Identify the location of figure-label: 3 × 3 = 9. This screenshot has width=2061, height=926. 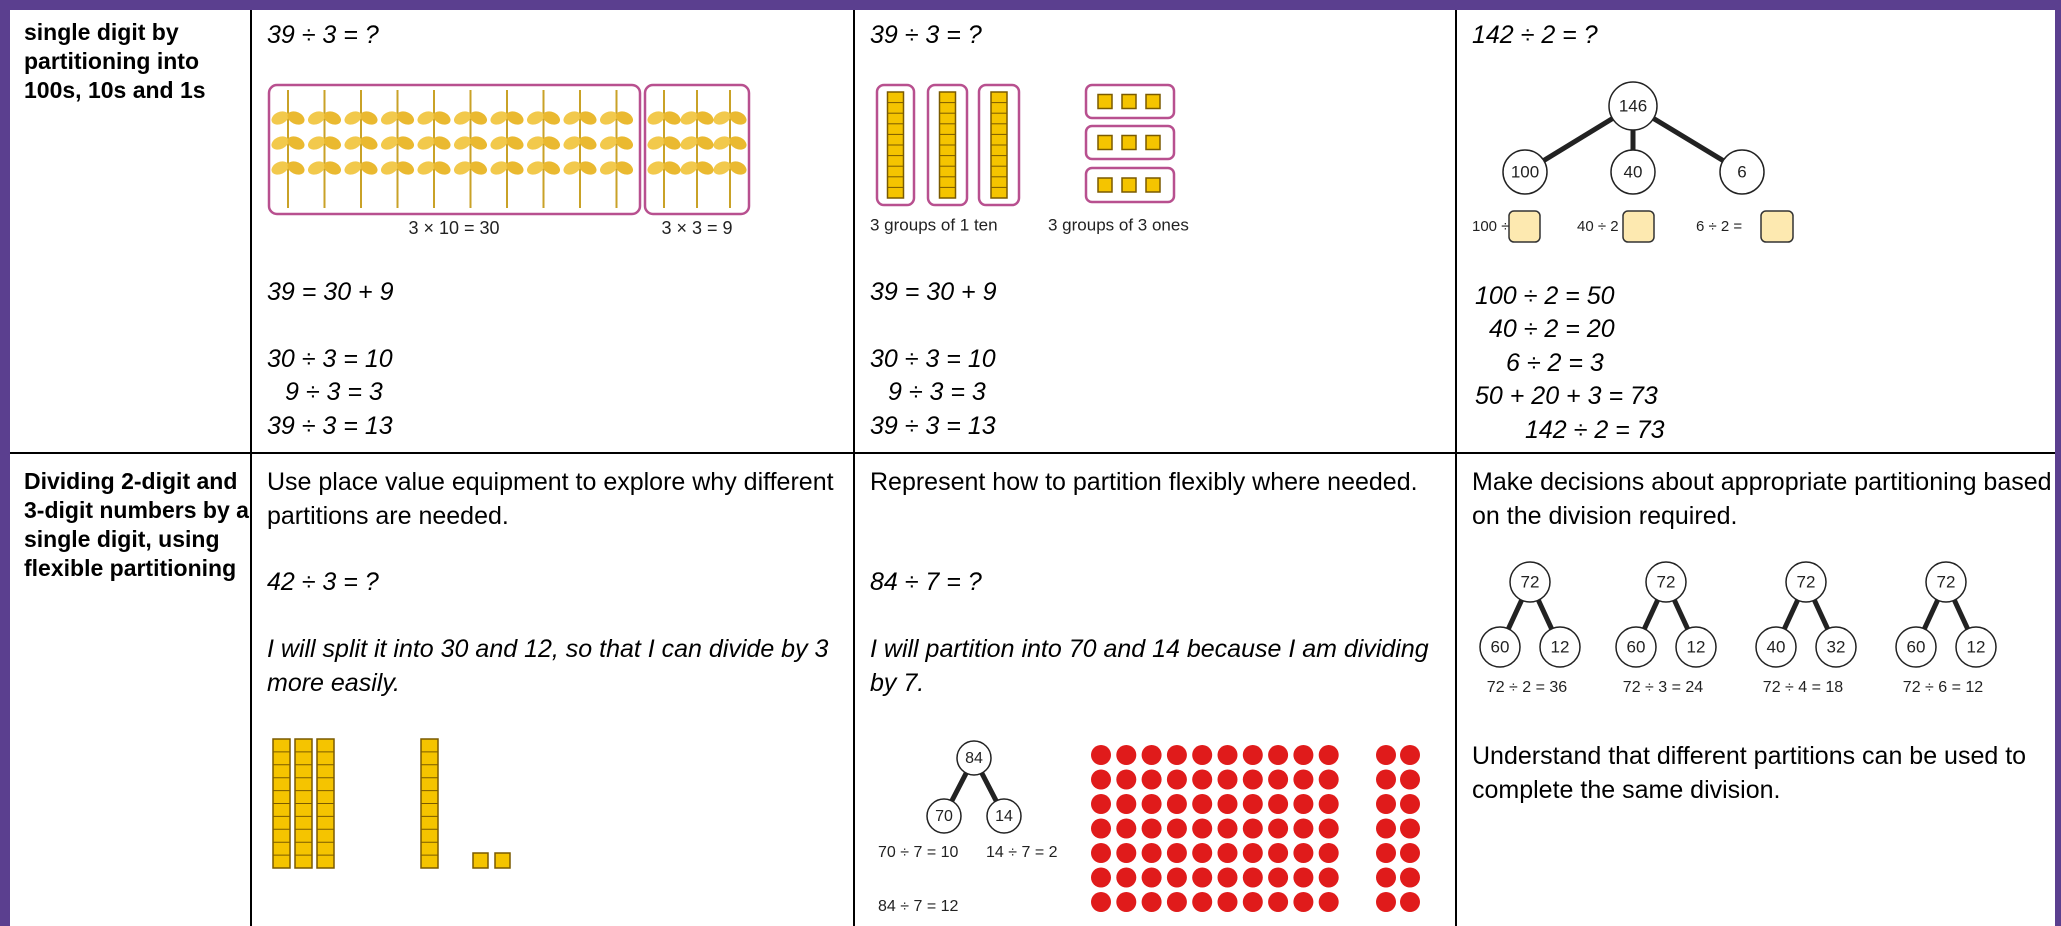
(696, 228).